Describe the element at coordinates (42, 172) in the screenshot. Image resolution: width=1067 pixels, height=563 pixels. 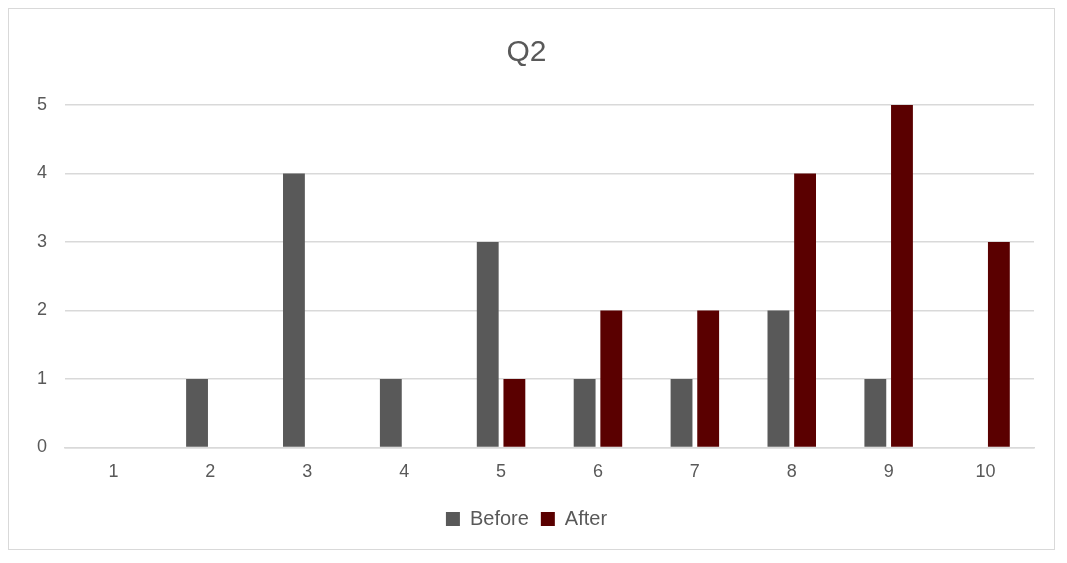
I see `y-tick-label: 4` at that location.